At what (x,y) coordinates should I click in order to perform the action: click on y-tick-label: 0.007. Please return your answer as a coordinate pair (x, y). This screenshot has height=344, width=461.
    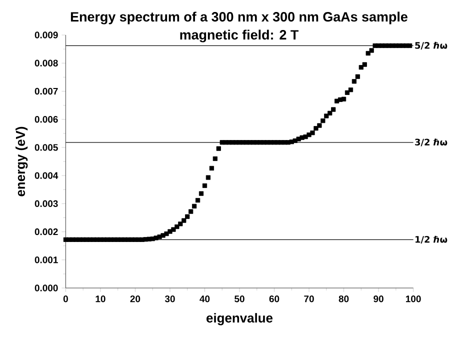
    Looking at the image, I should click on (46, 91).